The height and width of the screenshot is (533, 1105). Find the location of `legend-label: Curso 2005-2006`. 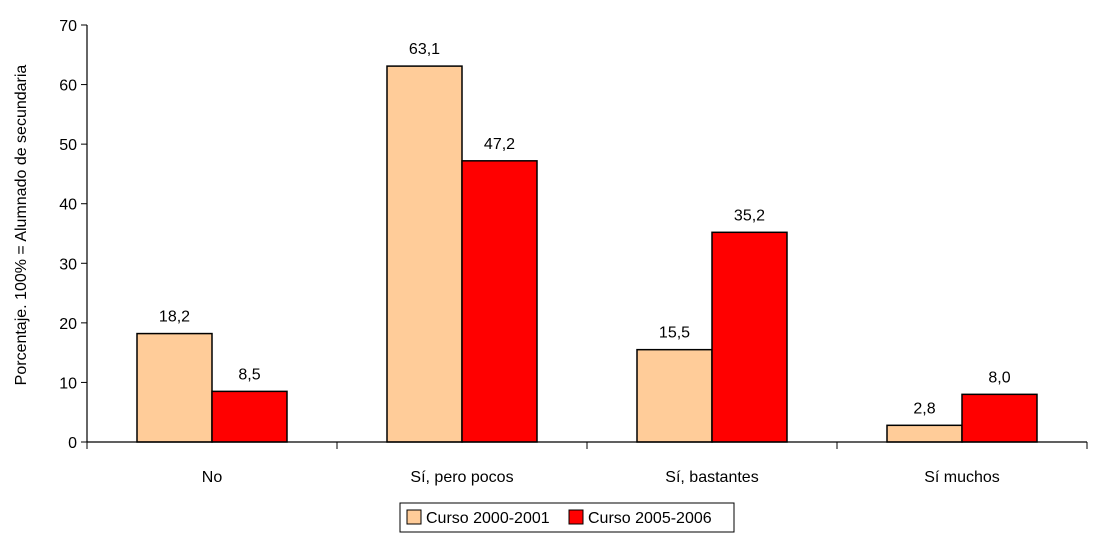

legend-label: Curso 2005-2006 is located at coordinates (650, 518).